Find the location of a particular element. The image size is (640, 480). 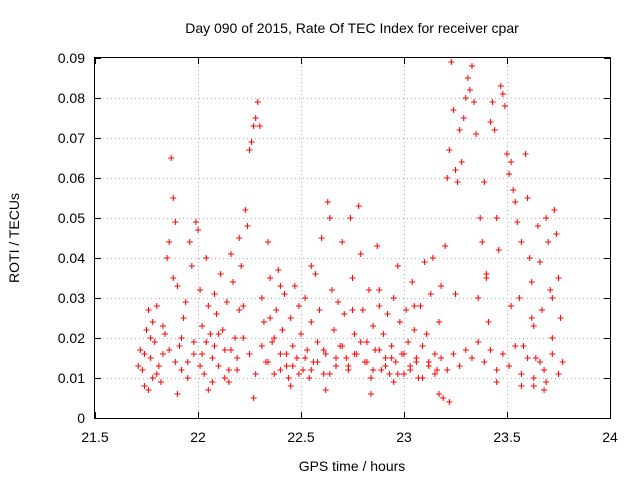

x-tick-label: 23 is located at coordinates (404, 437).